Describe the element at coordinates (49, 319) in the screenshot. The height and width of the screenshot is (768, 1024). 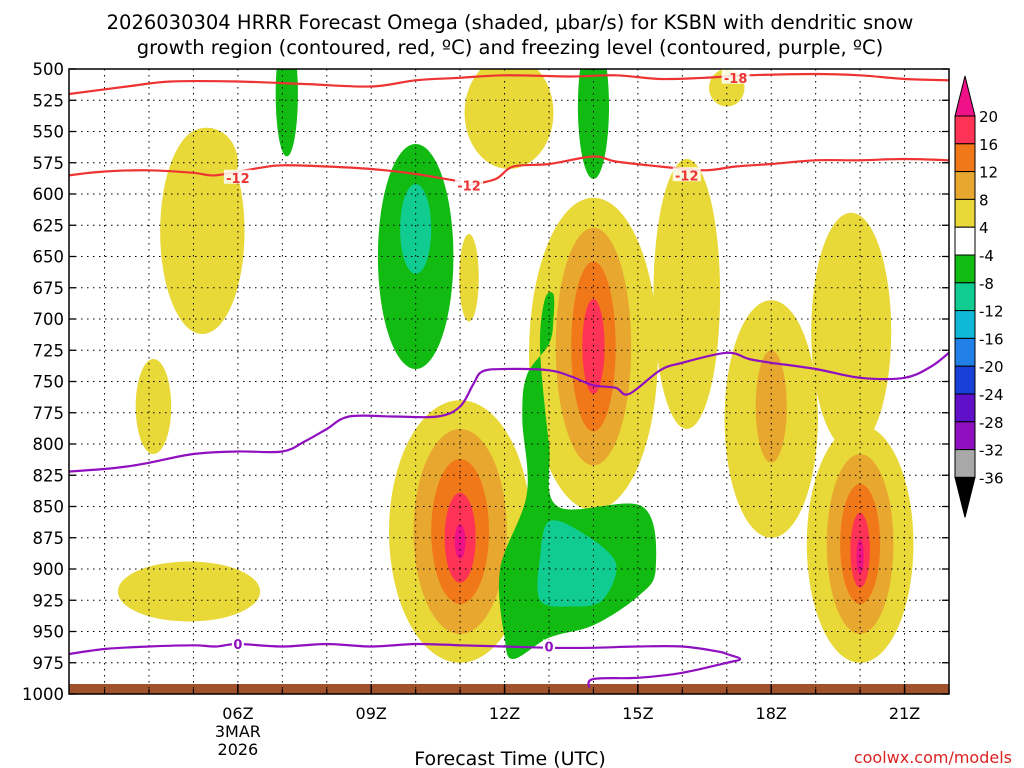
I see `y-tick-label: 700` at that location.